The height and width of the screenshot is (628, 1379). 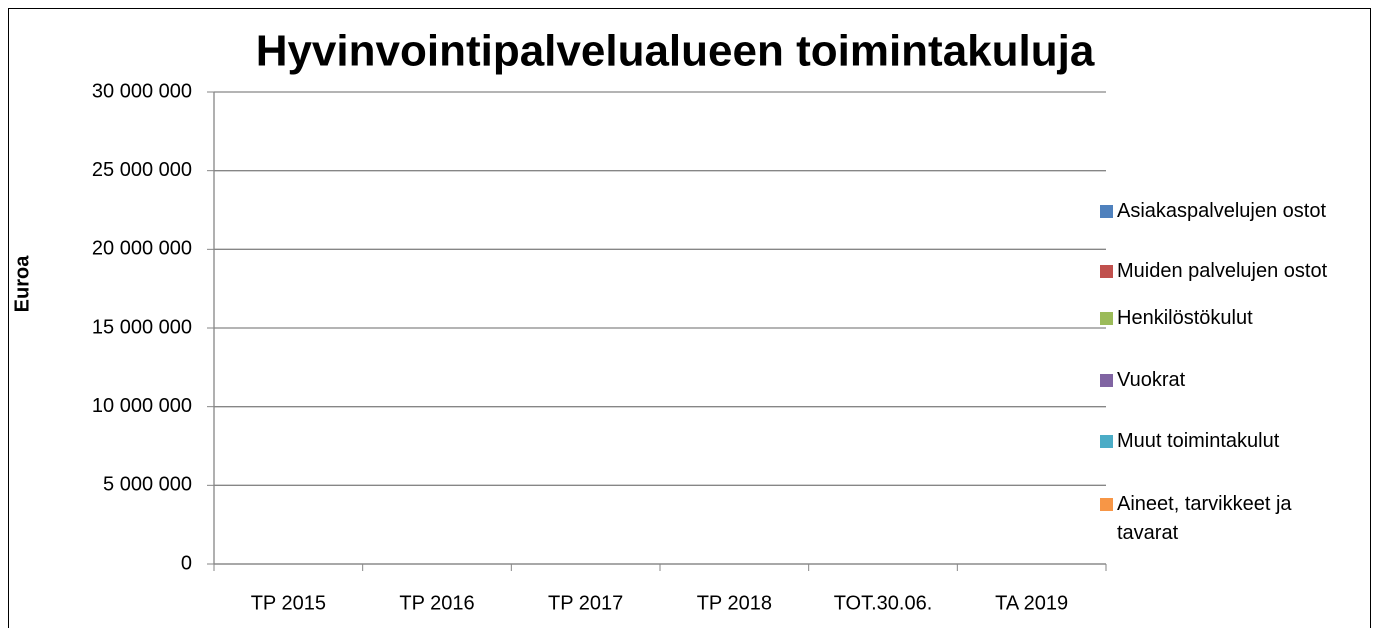 I want to click on legend-label: Henkilöstökulut, so click(x=1185, y=317).